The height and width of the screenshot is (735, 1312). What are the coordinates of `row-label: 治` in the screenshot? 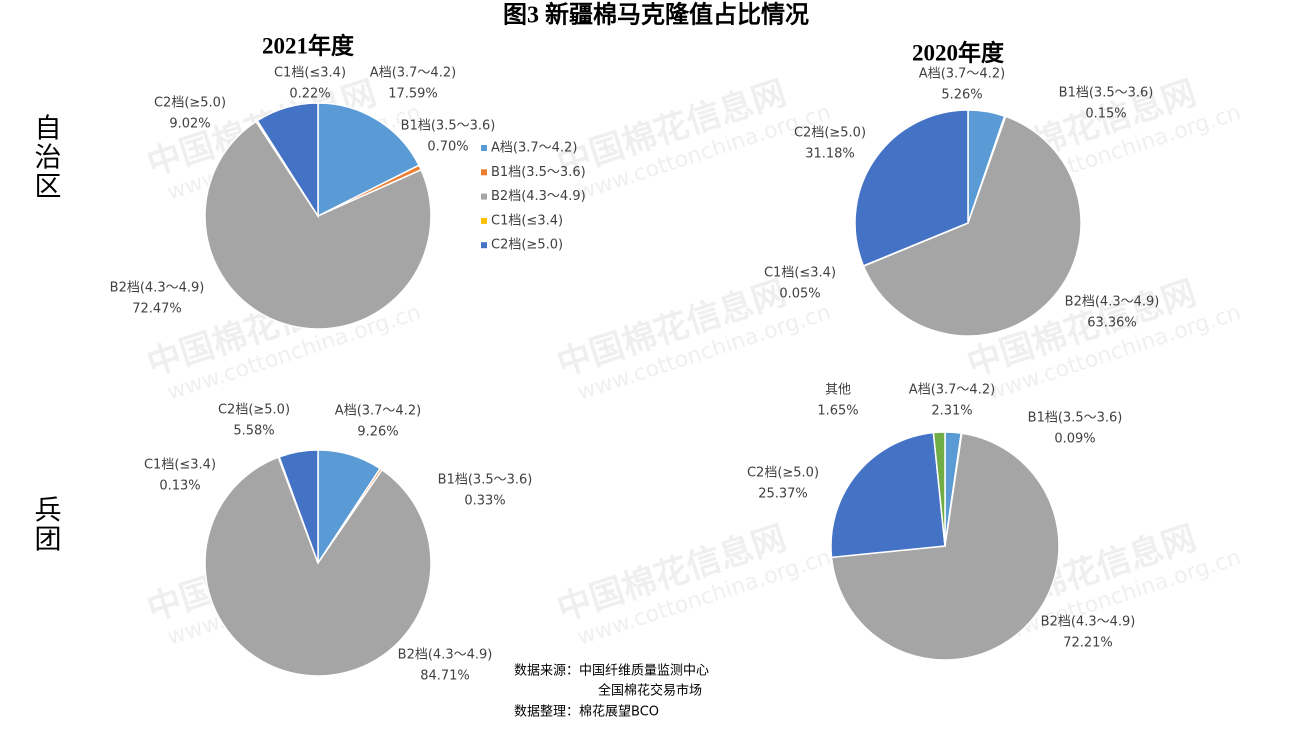 It's located at (48, 158).